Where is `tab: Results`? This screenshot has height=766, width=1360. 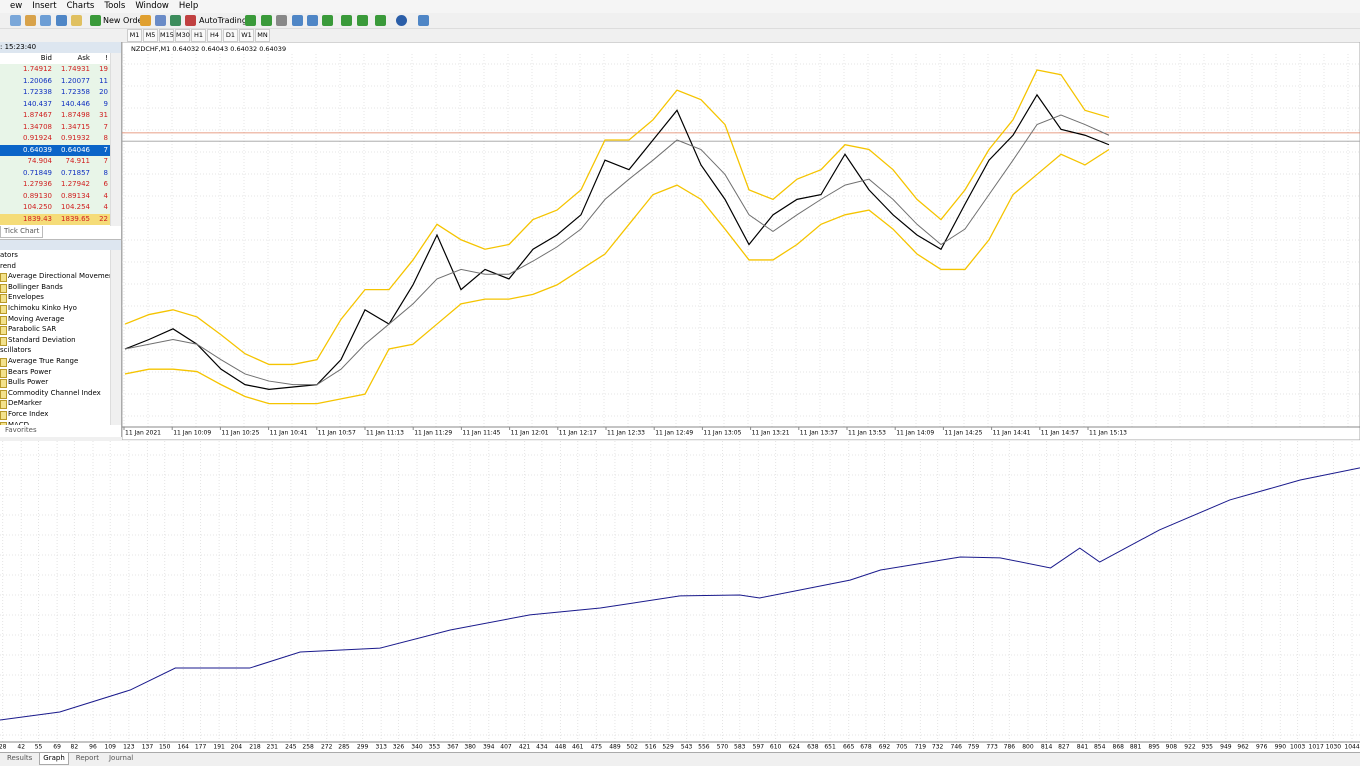
tab: Results is located at coordinates (20, 758).